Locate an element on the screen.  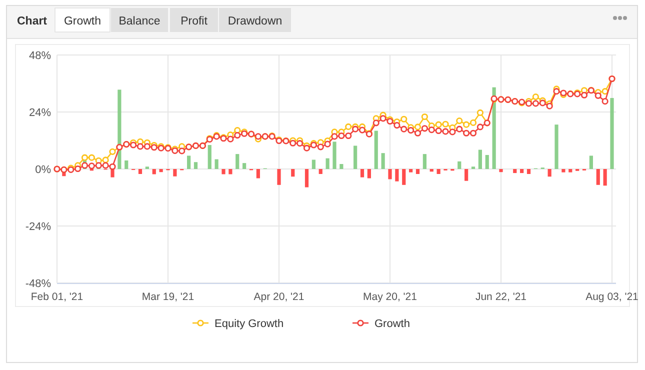
y-tick-label: 48% is located at coordinates (40, 56).